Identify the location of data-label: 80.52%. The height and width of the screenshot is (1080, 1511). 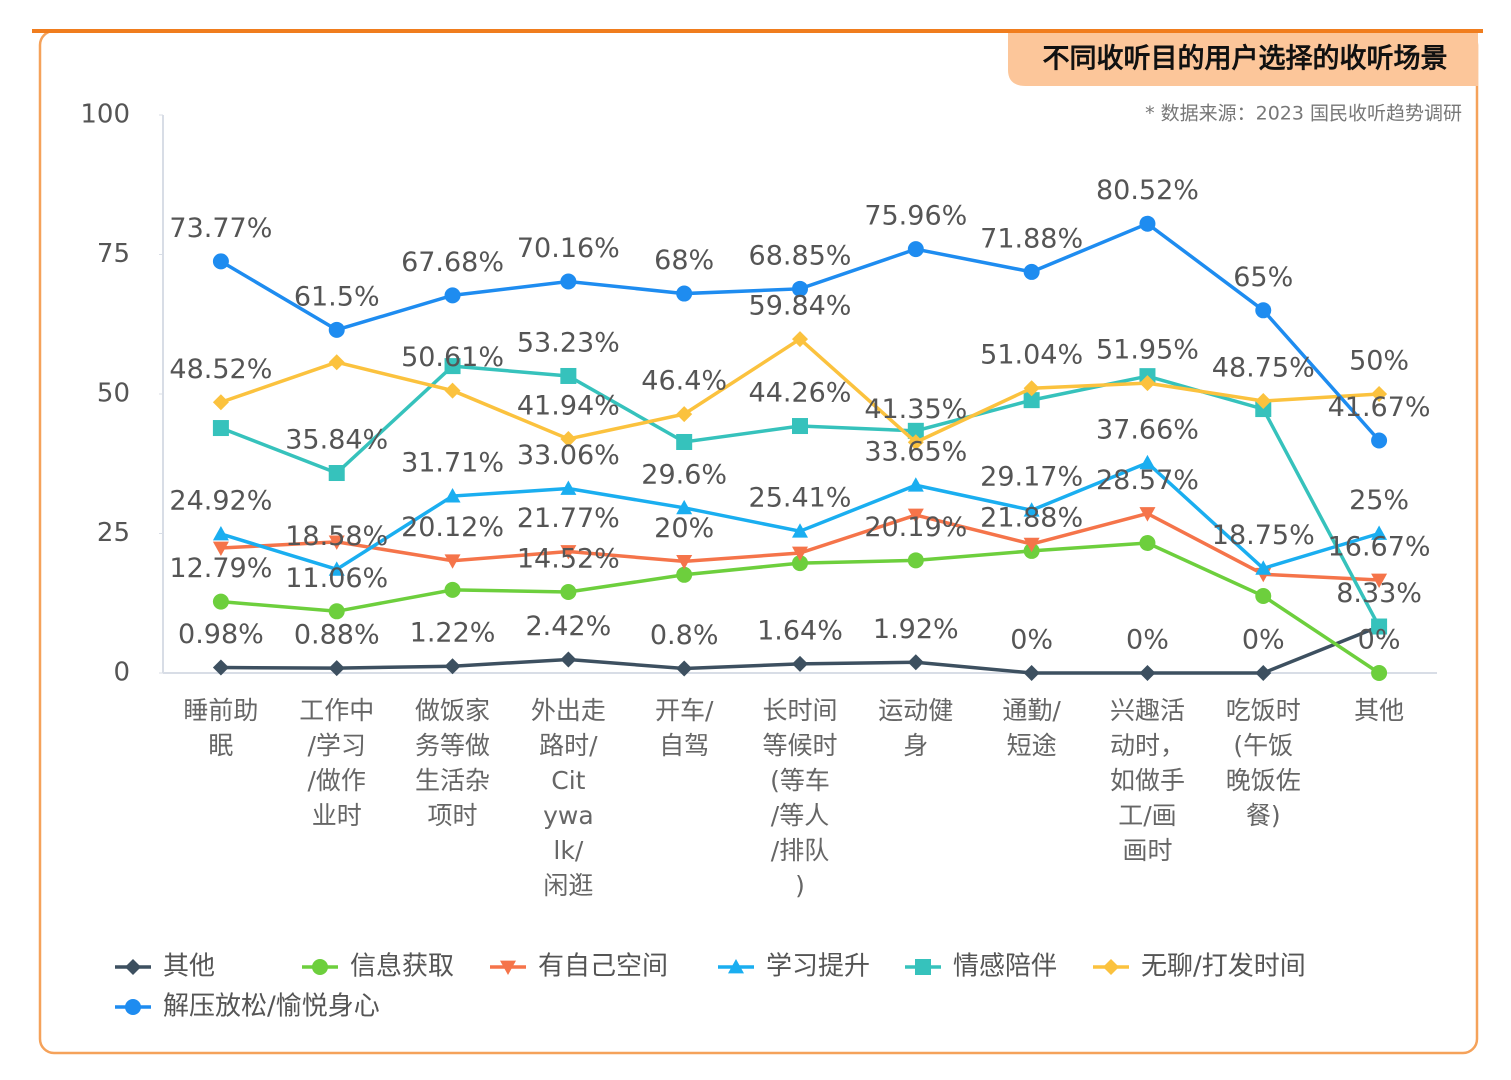
(1147, 190).